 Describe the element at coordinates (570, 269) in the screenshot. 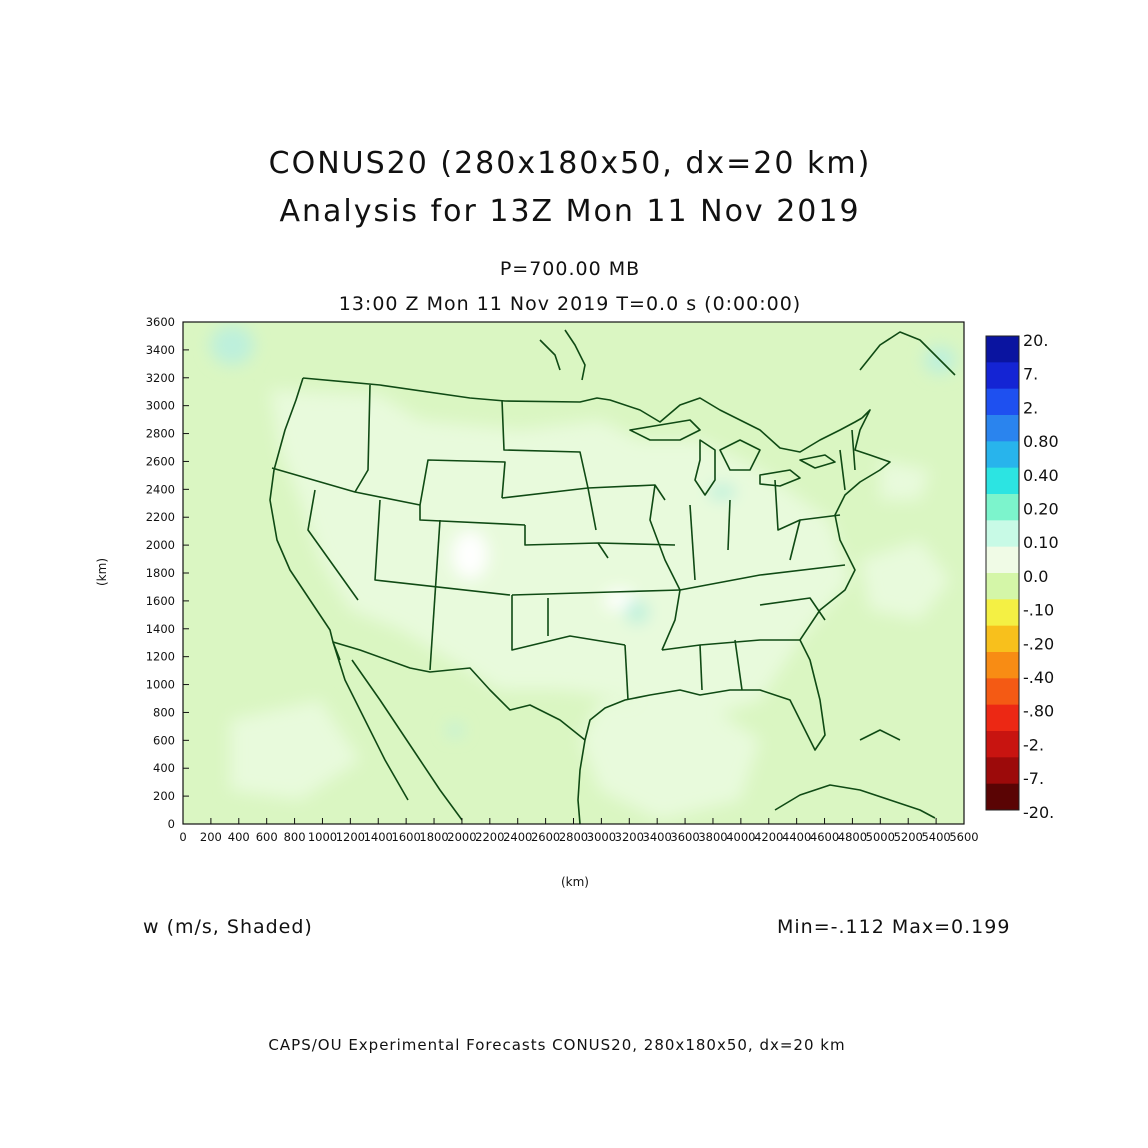

I see `pressure-level: P=700.00 MB` at that location.